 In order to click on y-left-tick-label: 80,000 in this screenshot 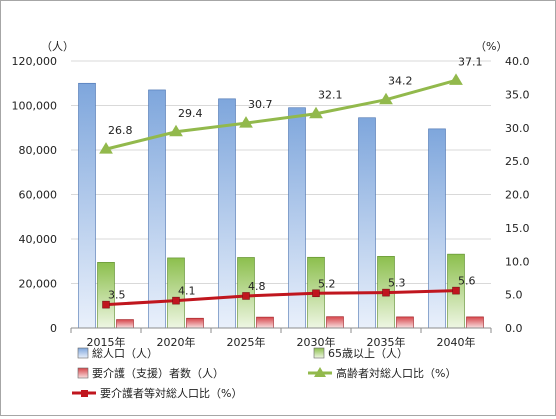, I will do `click(38, 150)`.